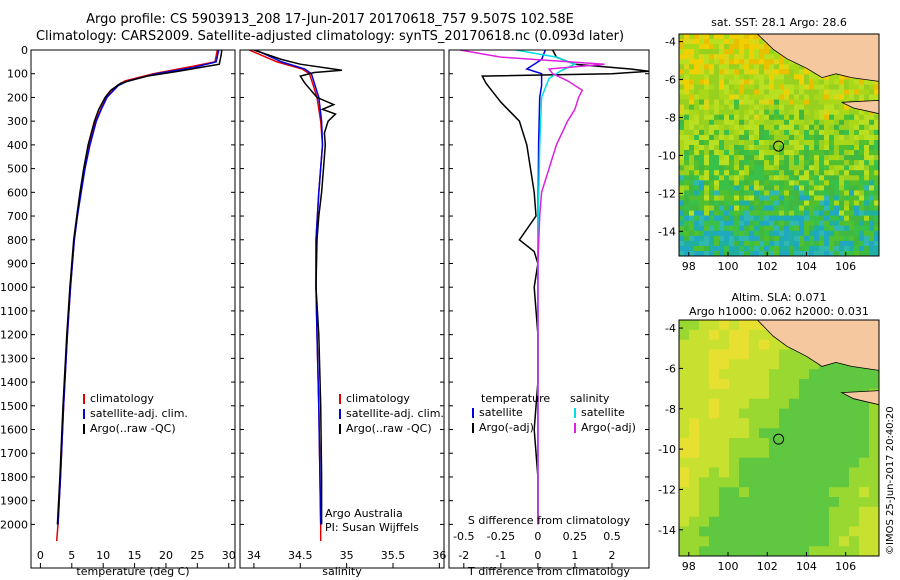 Image resolution: width=900 pixels, height=580 pixels. What do you see at coordinates (71, 555) in the screenshot?
I see `x-tick-label: 5` at bounding box center [71, 555].